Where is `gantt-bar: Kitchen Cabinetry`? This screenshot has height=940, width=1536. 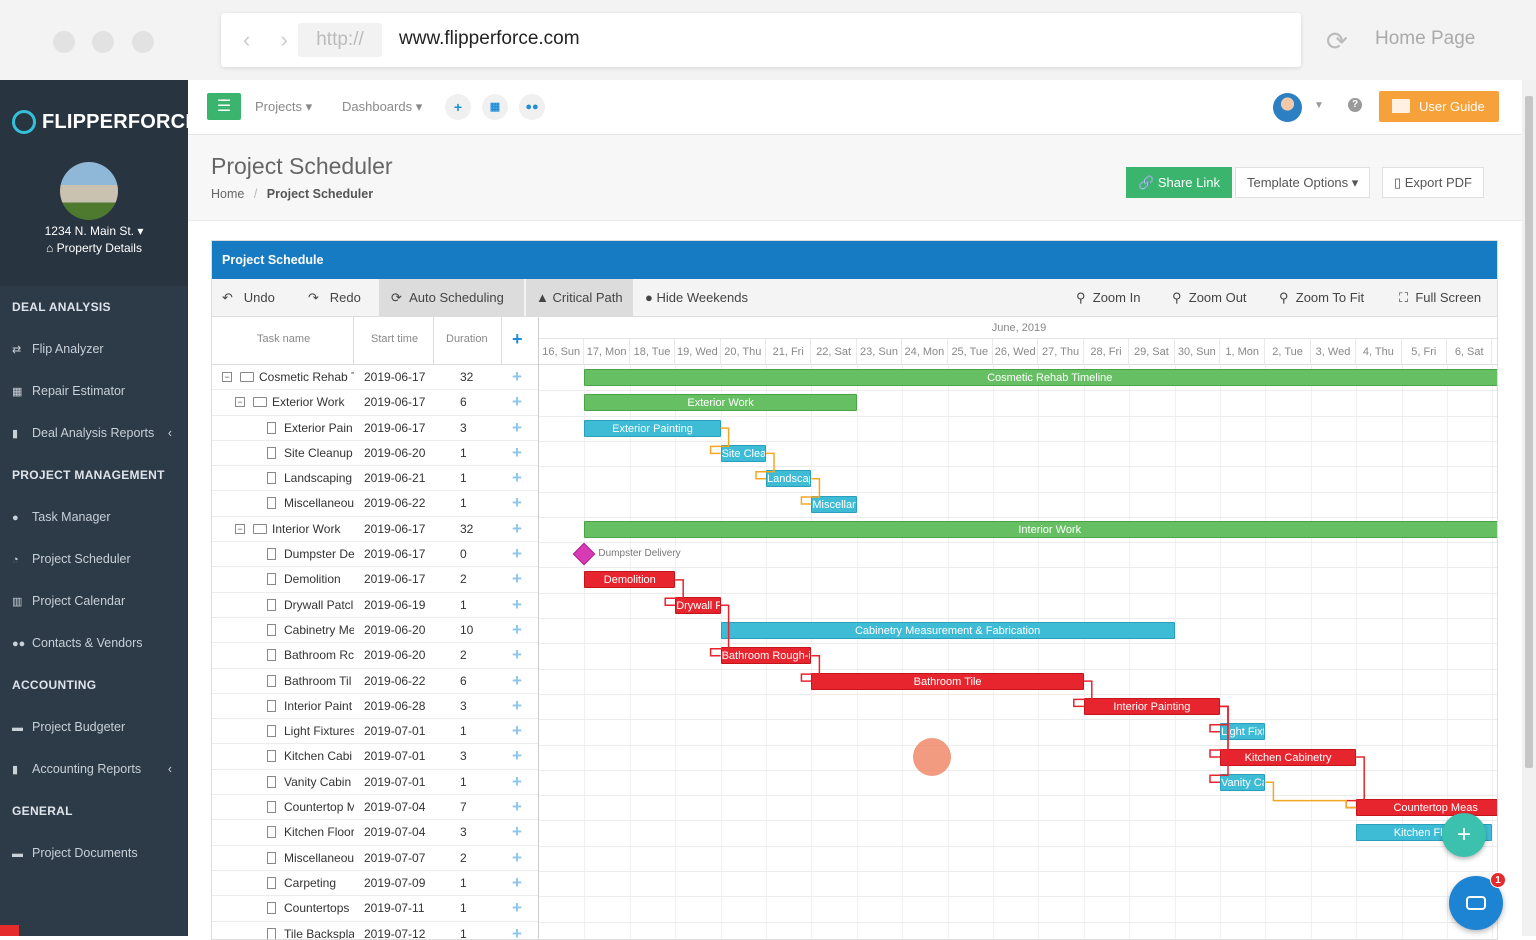 gantt-bar: Kitchen Cabinetry is located at coordinates (1288, 757).